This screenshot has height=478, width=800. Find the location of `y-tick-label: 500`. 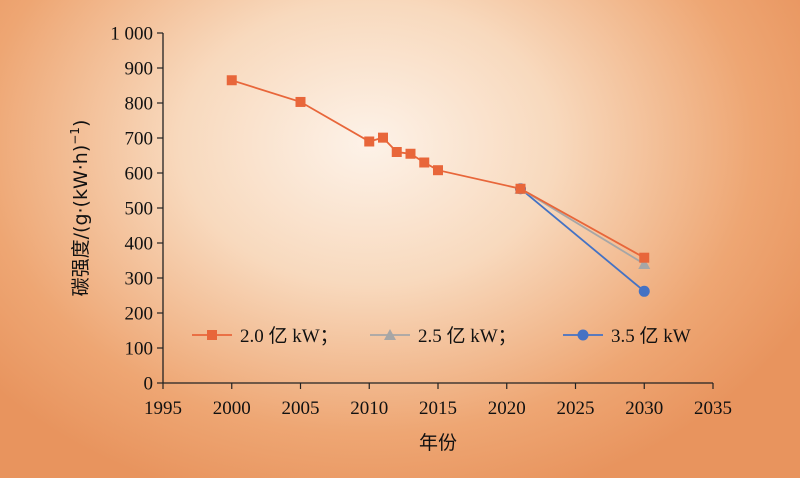

y-tick-label: 500 is located at coordinates (139, 209).